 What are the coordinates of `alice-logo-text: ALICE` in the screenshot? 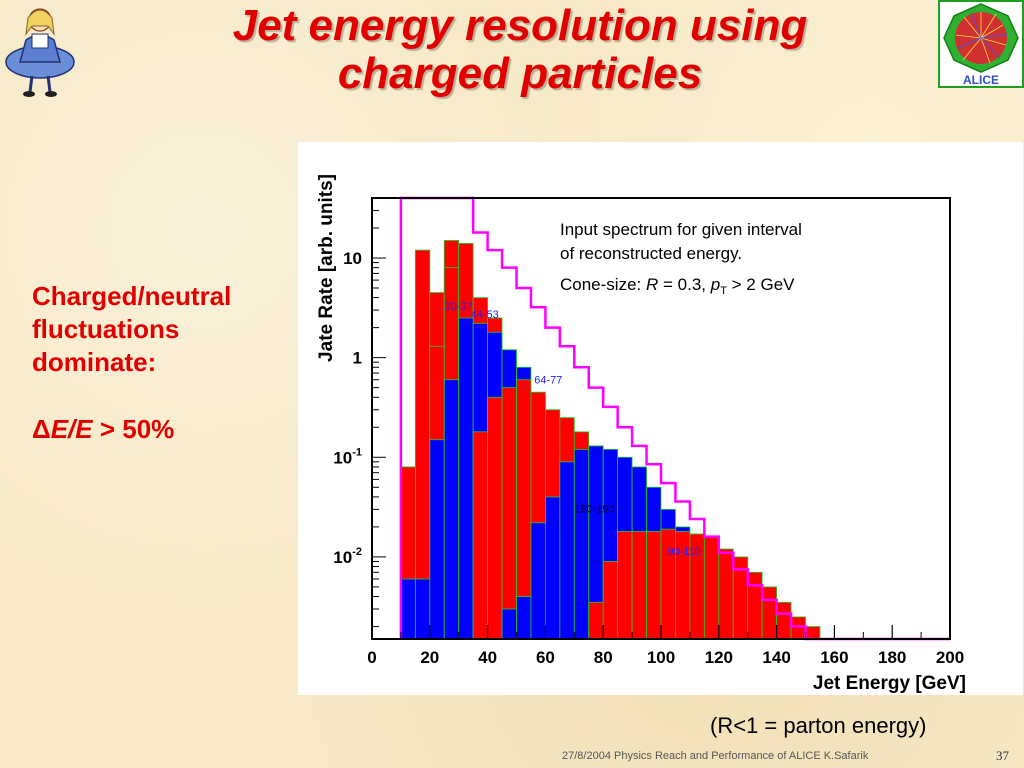 It's located at (981, 80).